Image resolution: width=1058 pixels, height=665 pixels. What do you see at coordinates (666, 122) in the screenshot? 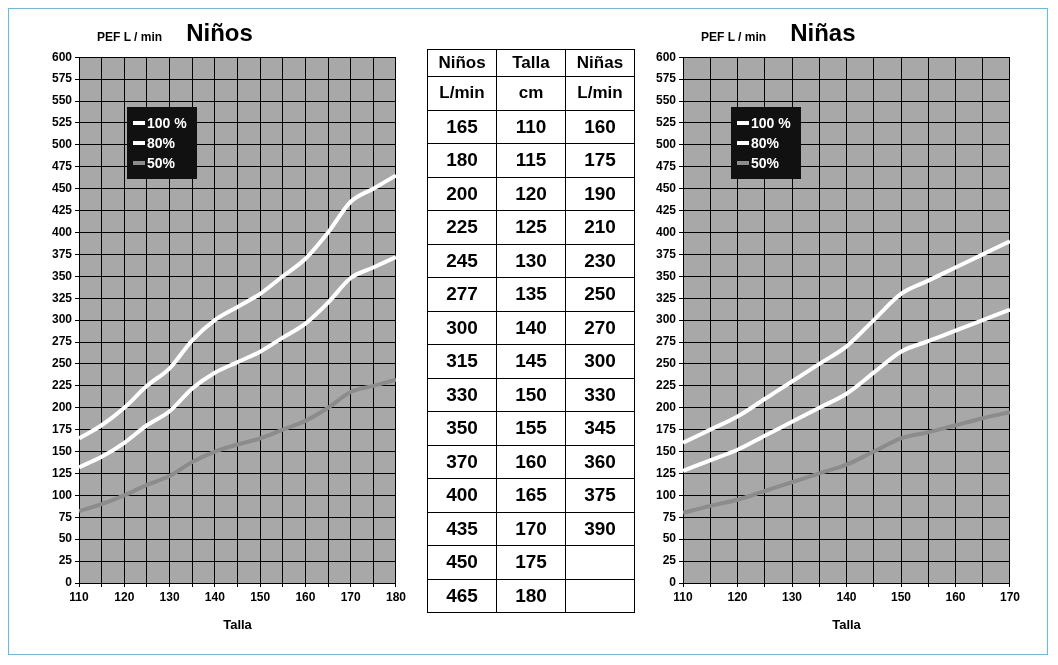
I see `y-tick-label: 525` at bounding box center [666, 122].